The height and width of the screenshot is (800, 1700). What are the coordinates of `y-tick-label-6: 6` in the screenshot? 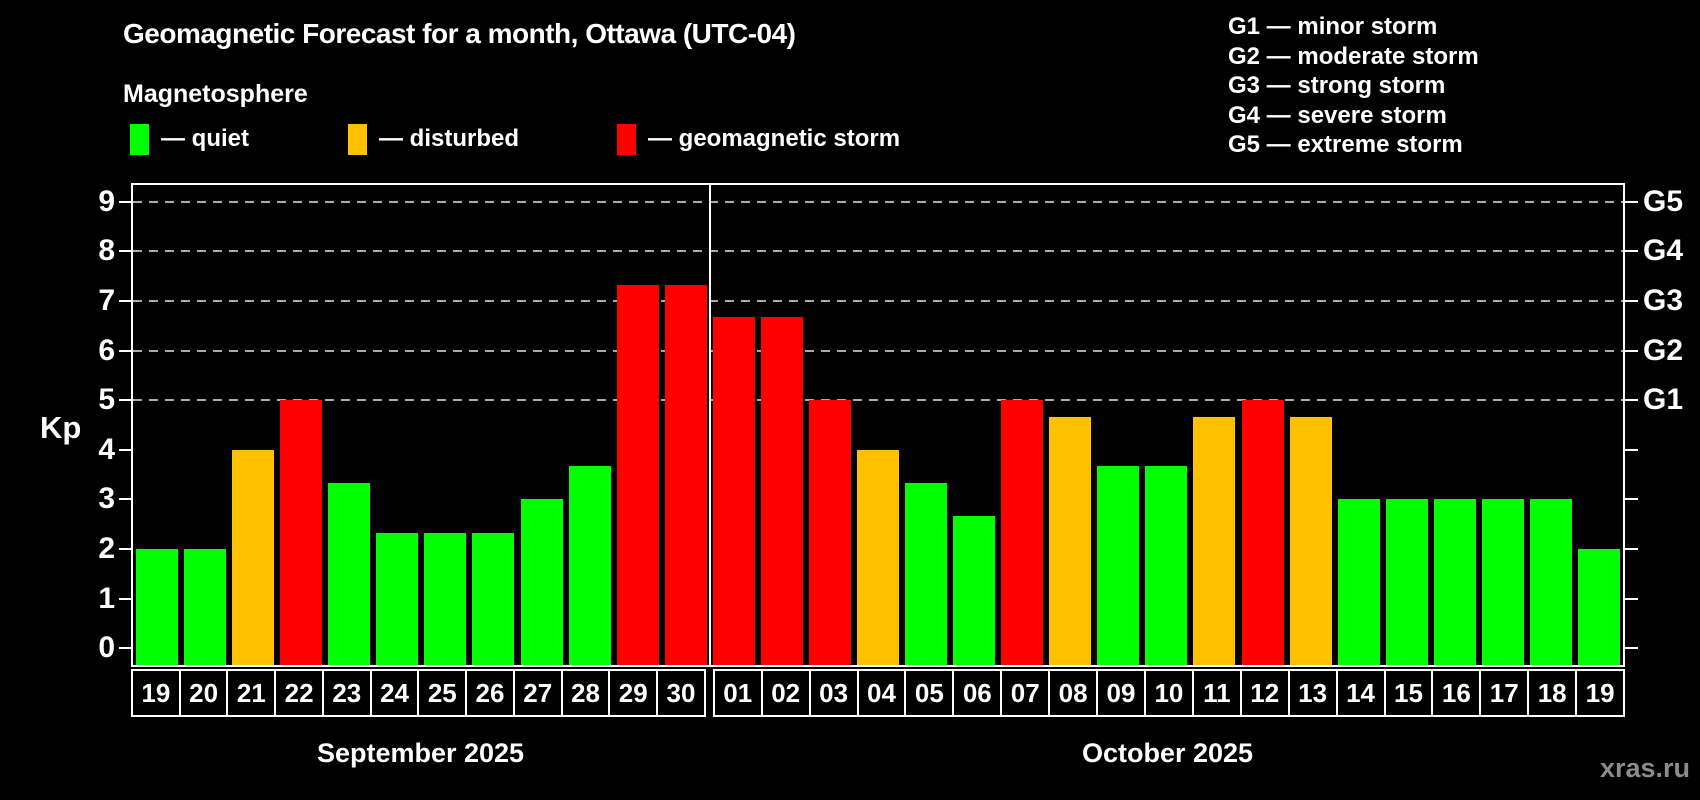 It's located at (106, 350).